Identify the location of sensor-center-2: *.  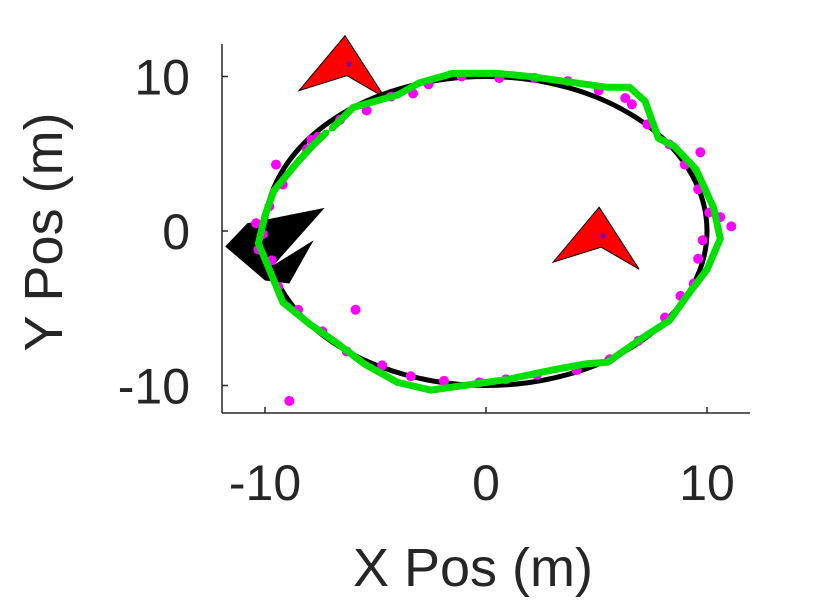
(603, 239).